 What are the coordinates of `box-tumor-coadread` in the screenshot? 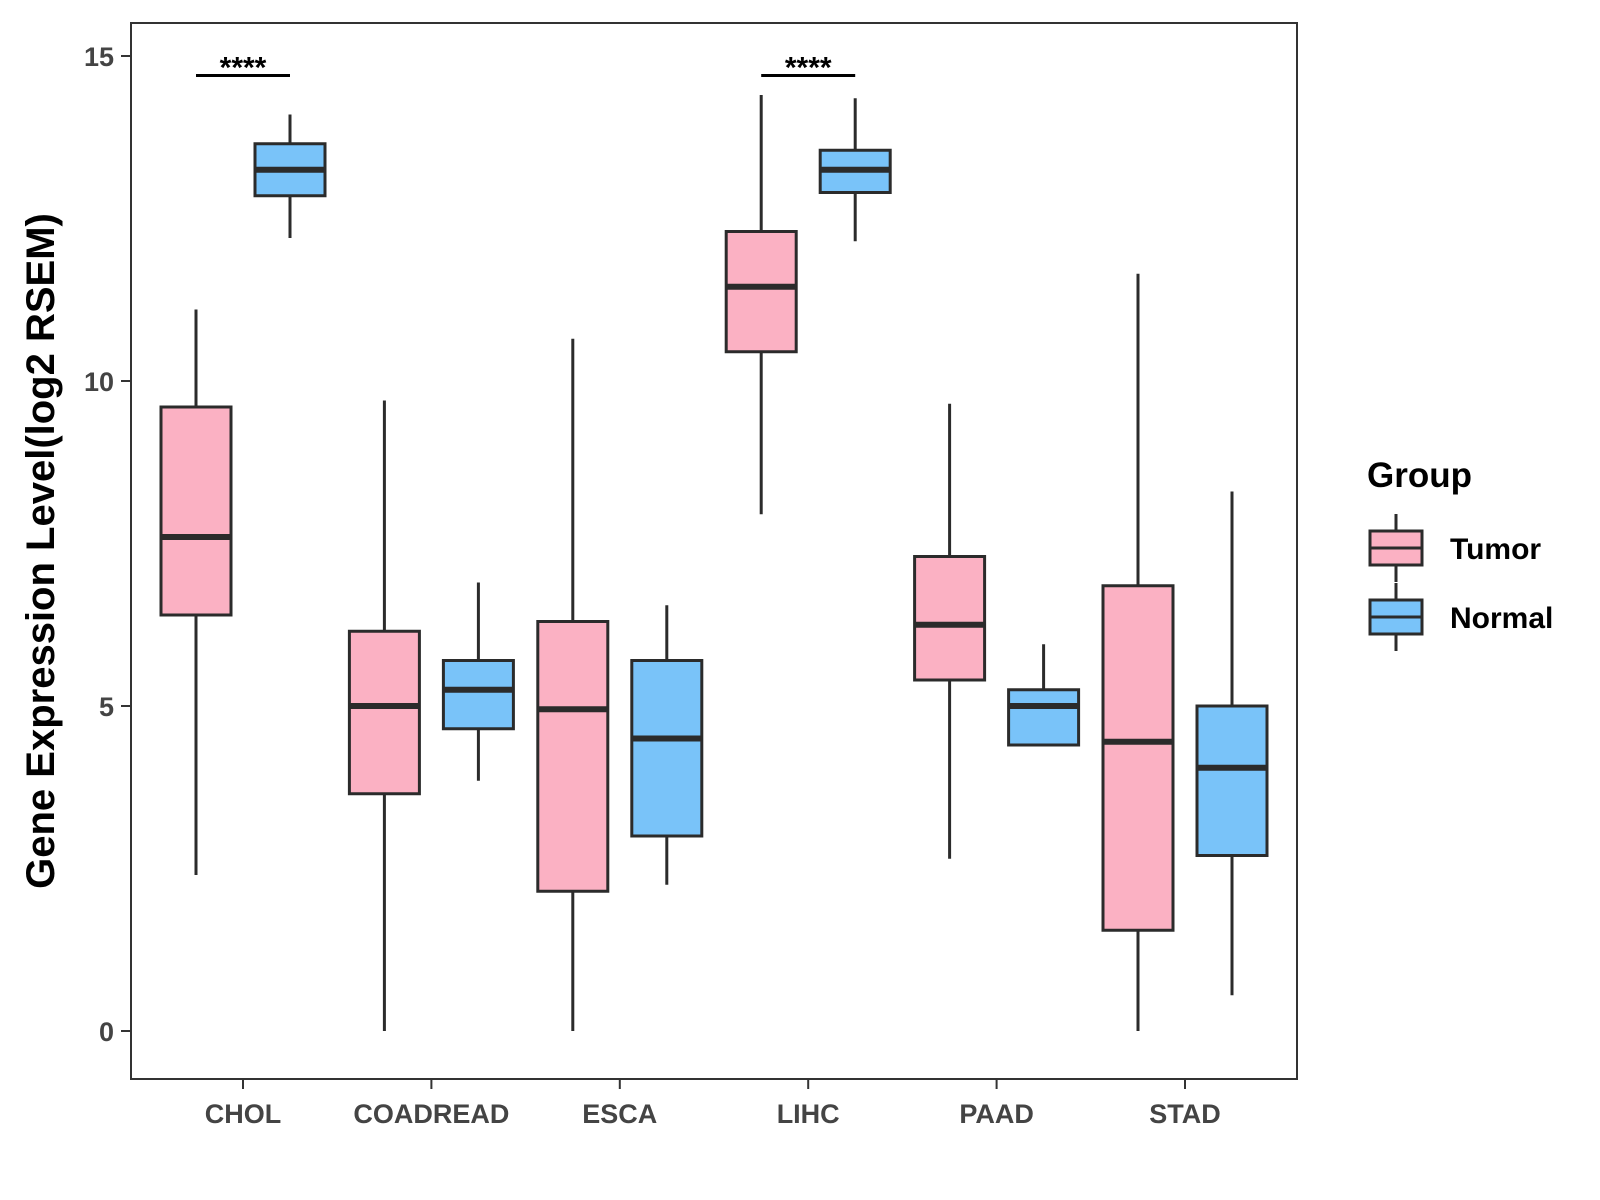 It's located at (384, 715).